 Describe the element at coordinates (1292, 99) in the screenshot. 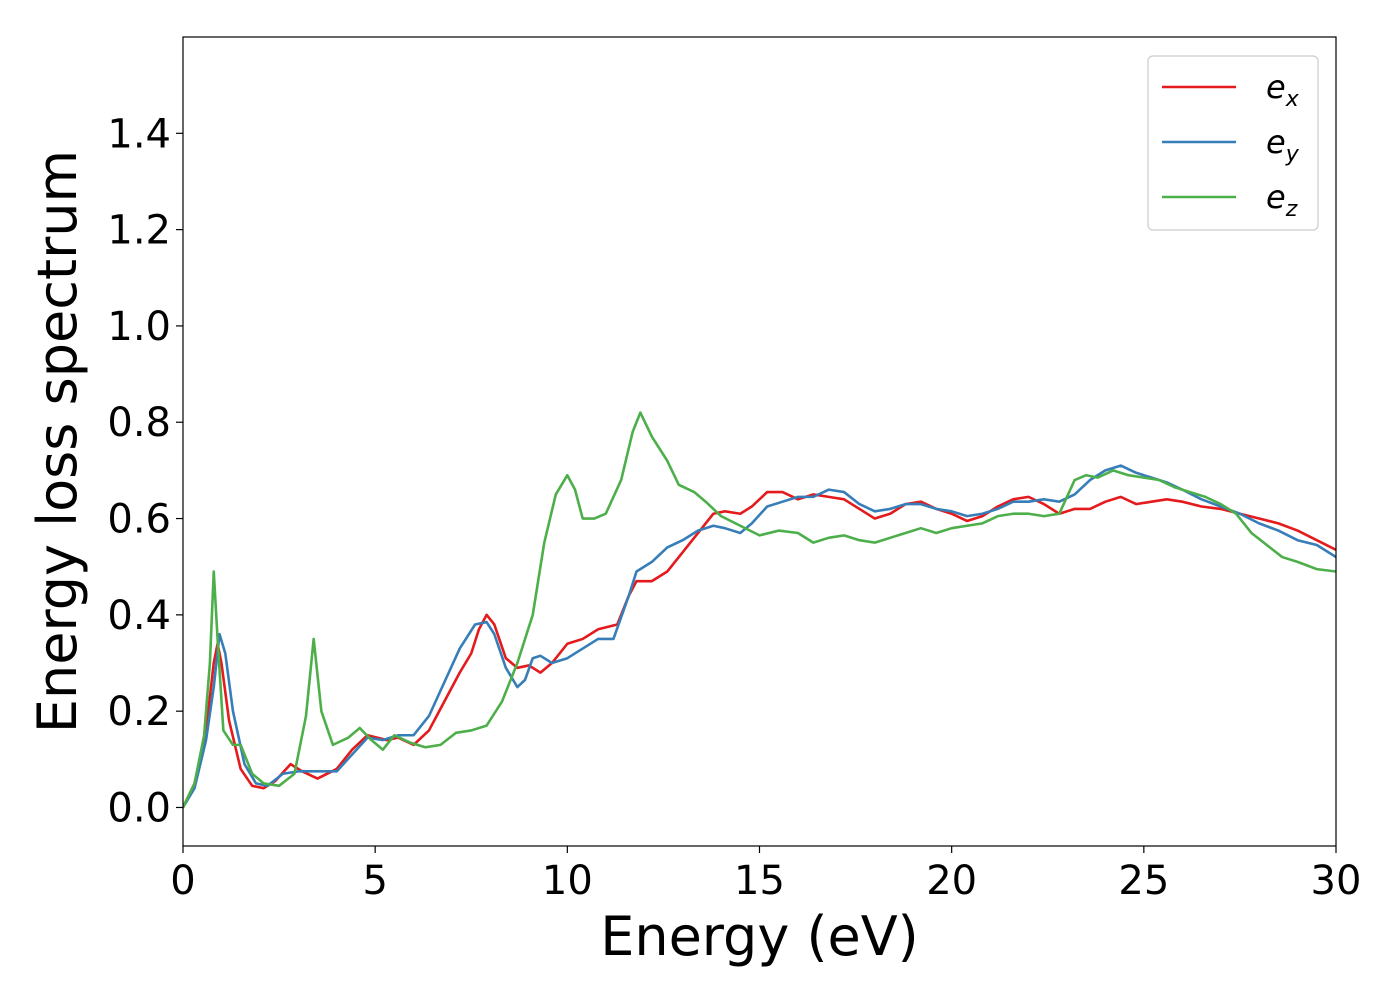

I see `legend-label-subscript: x` at that location.